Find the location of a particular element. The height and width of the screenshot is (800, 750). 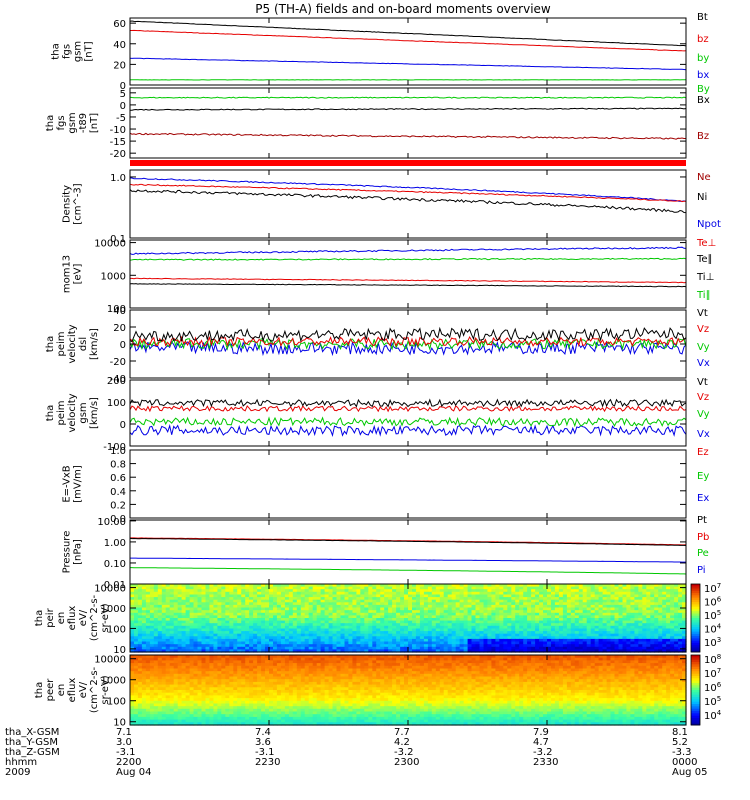

y-label-line: [km/s] is located at coordinates (94, 413).